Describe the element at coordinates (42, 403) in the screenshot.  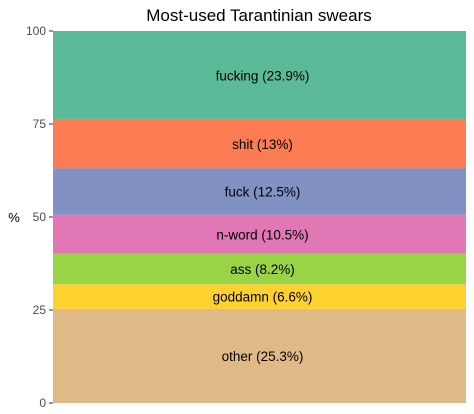
I see `y-tick-label: 0` at that location.